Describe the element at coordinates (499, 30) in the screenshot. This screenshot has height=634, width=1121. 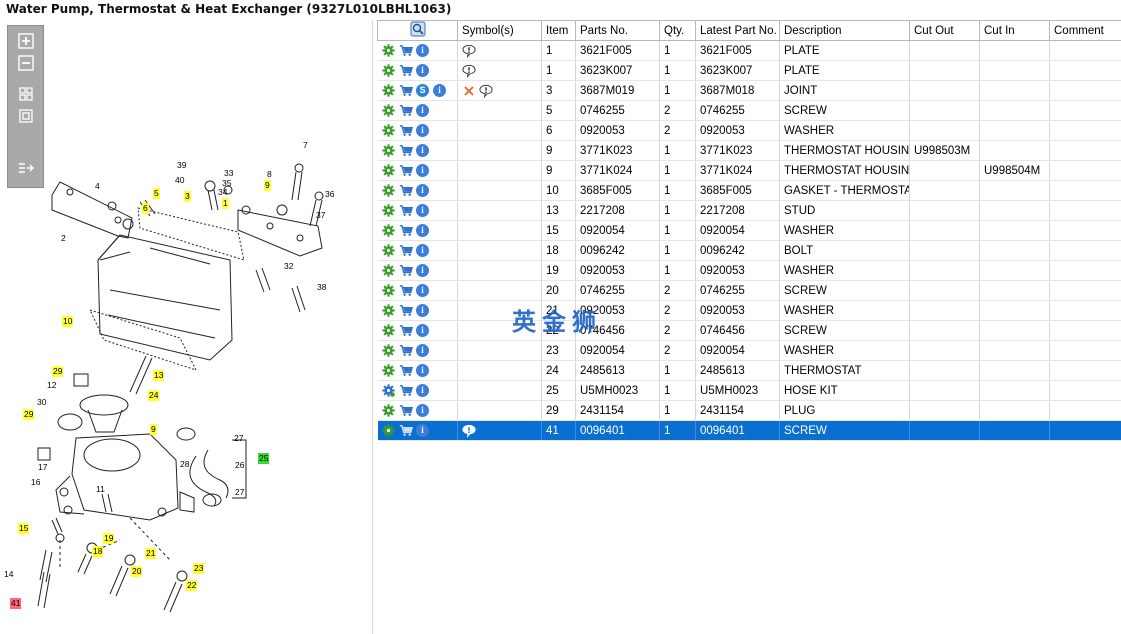
I see `column-header-symbols: Symbol(s)` at that location.